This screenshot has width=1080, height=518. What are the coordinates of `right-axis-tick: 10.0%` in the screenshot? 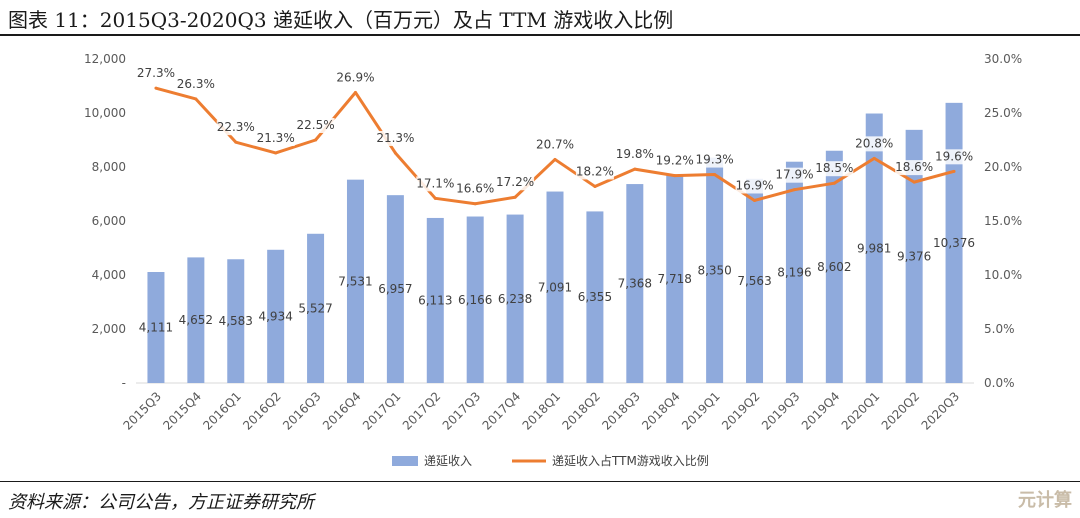 It's located at (1003, 275).